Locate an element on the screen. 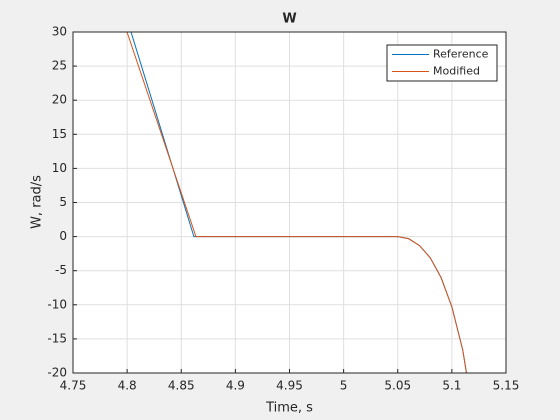 The image size is (560, 420). legend-label: Modified is located at coordinates (456, 71).